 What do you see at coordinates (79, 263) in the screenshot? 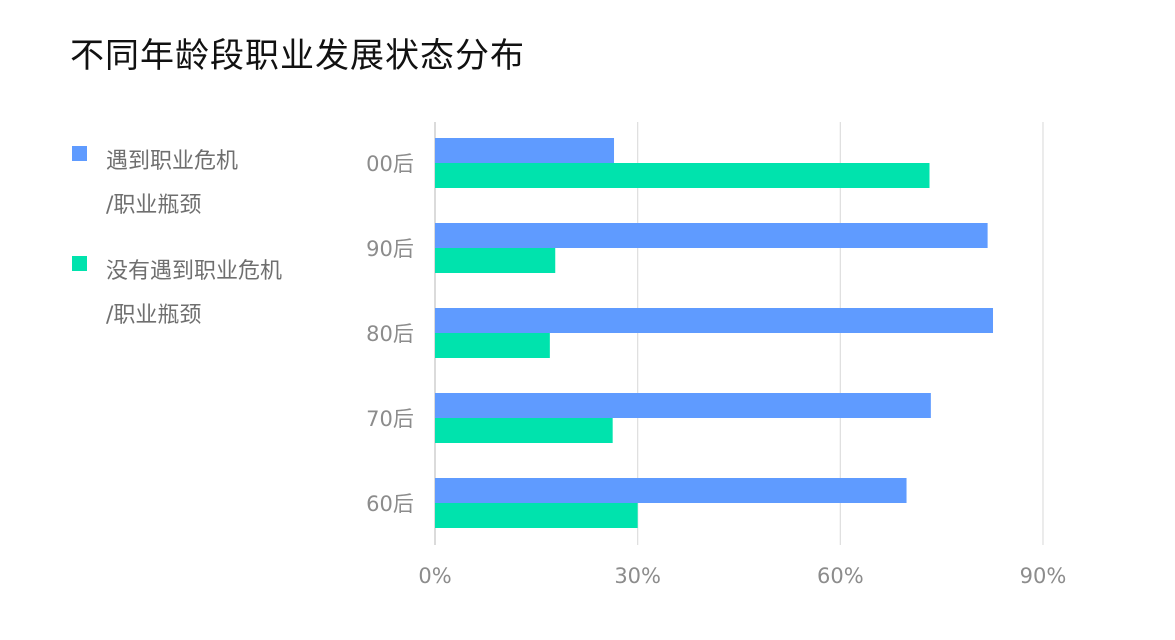
I see `legend-swatch-no-crisis` at bounding box center [79, 263].